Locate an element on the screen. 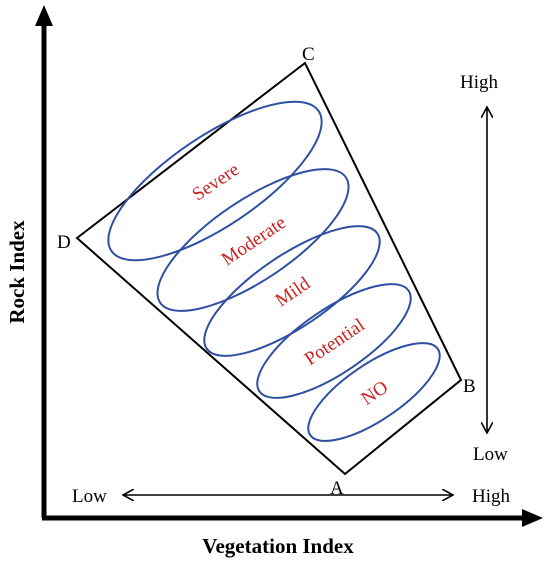  vertex-label-a: A is located at coordinates (337, 488).